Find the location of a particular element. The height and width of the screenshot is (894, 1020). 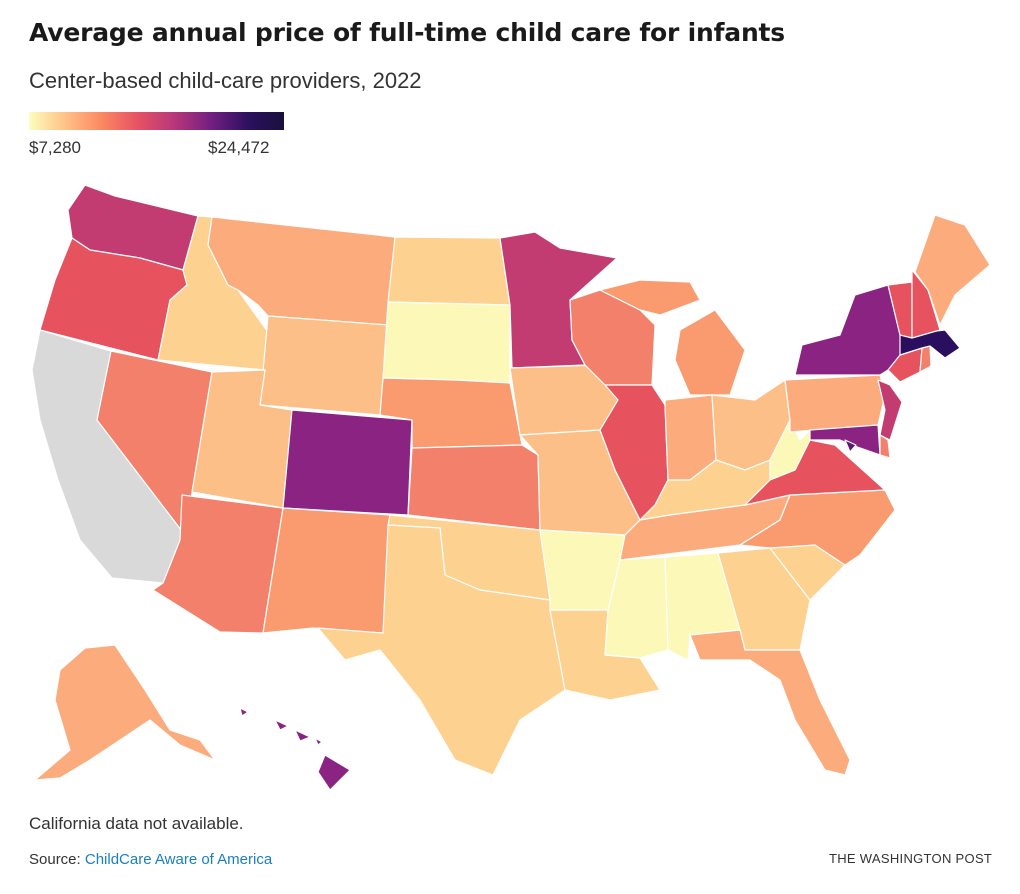

color-scale-legend is located at coordinates (156, 121).